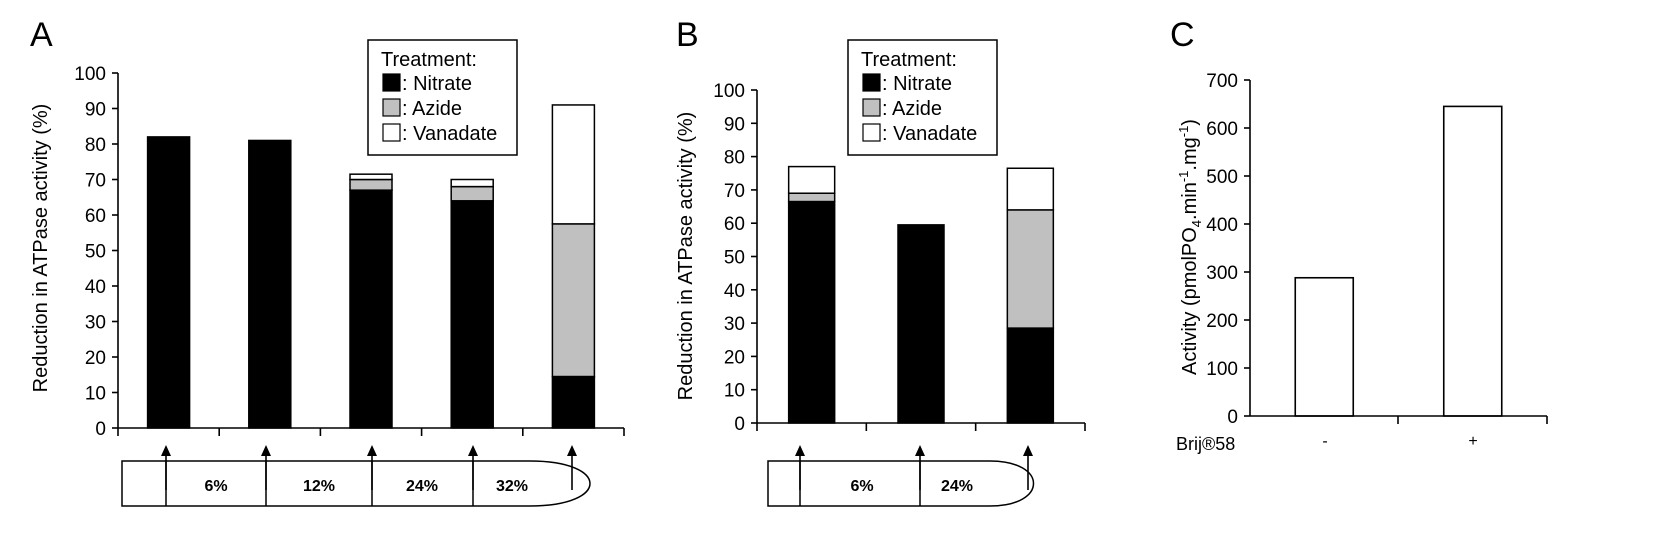  Describe the element at coordinates (912, 109) in the screenshot. I see `panel-b-legend-azide: : Azide` at that location.